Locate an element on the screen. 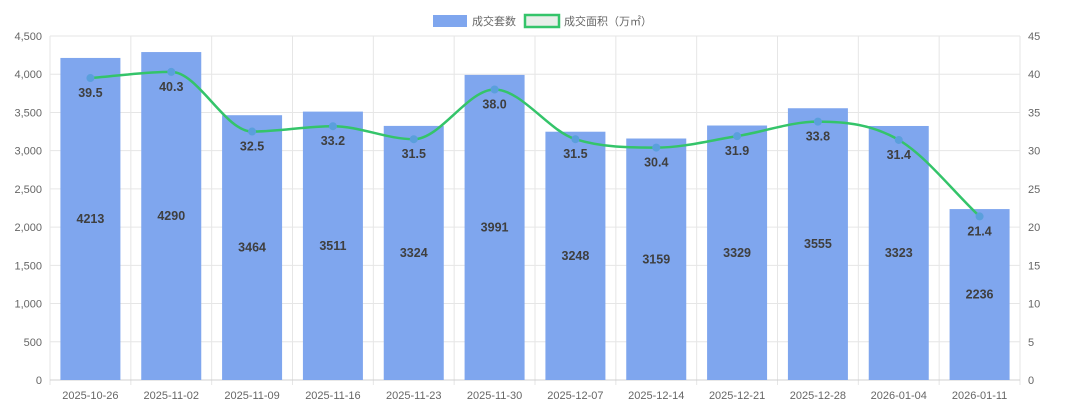 This screenshot has height=419, width=1080. x-tick-label: 2026-01-11 is located at coordinates (979, 396).